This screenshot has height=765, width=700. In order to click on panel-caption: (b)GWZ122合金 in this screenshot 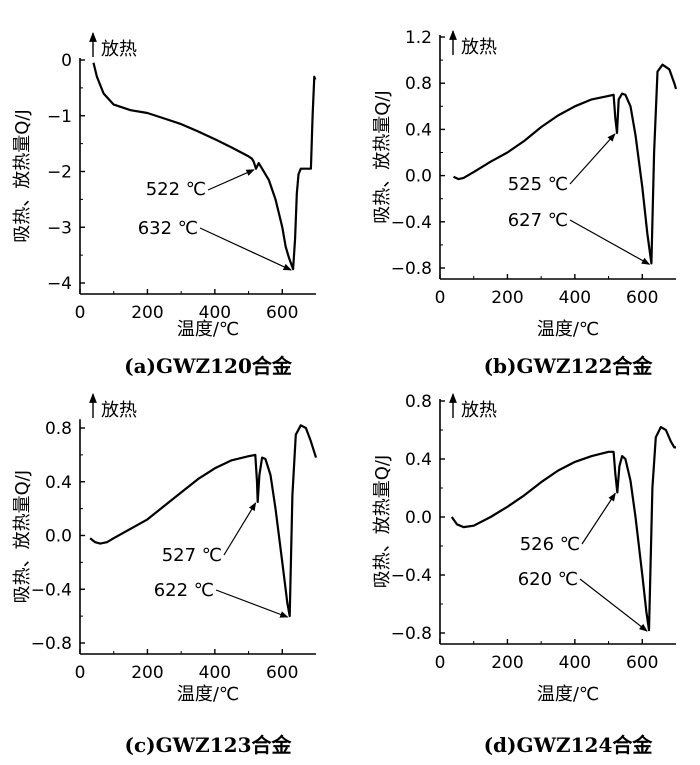, I will do `click(569, 366)`.